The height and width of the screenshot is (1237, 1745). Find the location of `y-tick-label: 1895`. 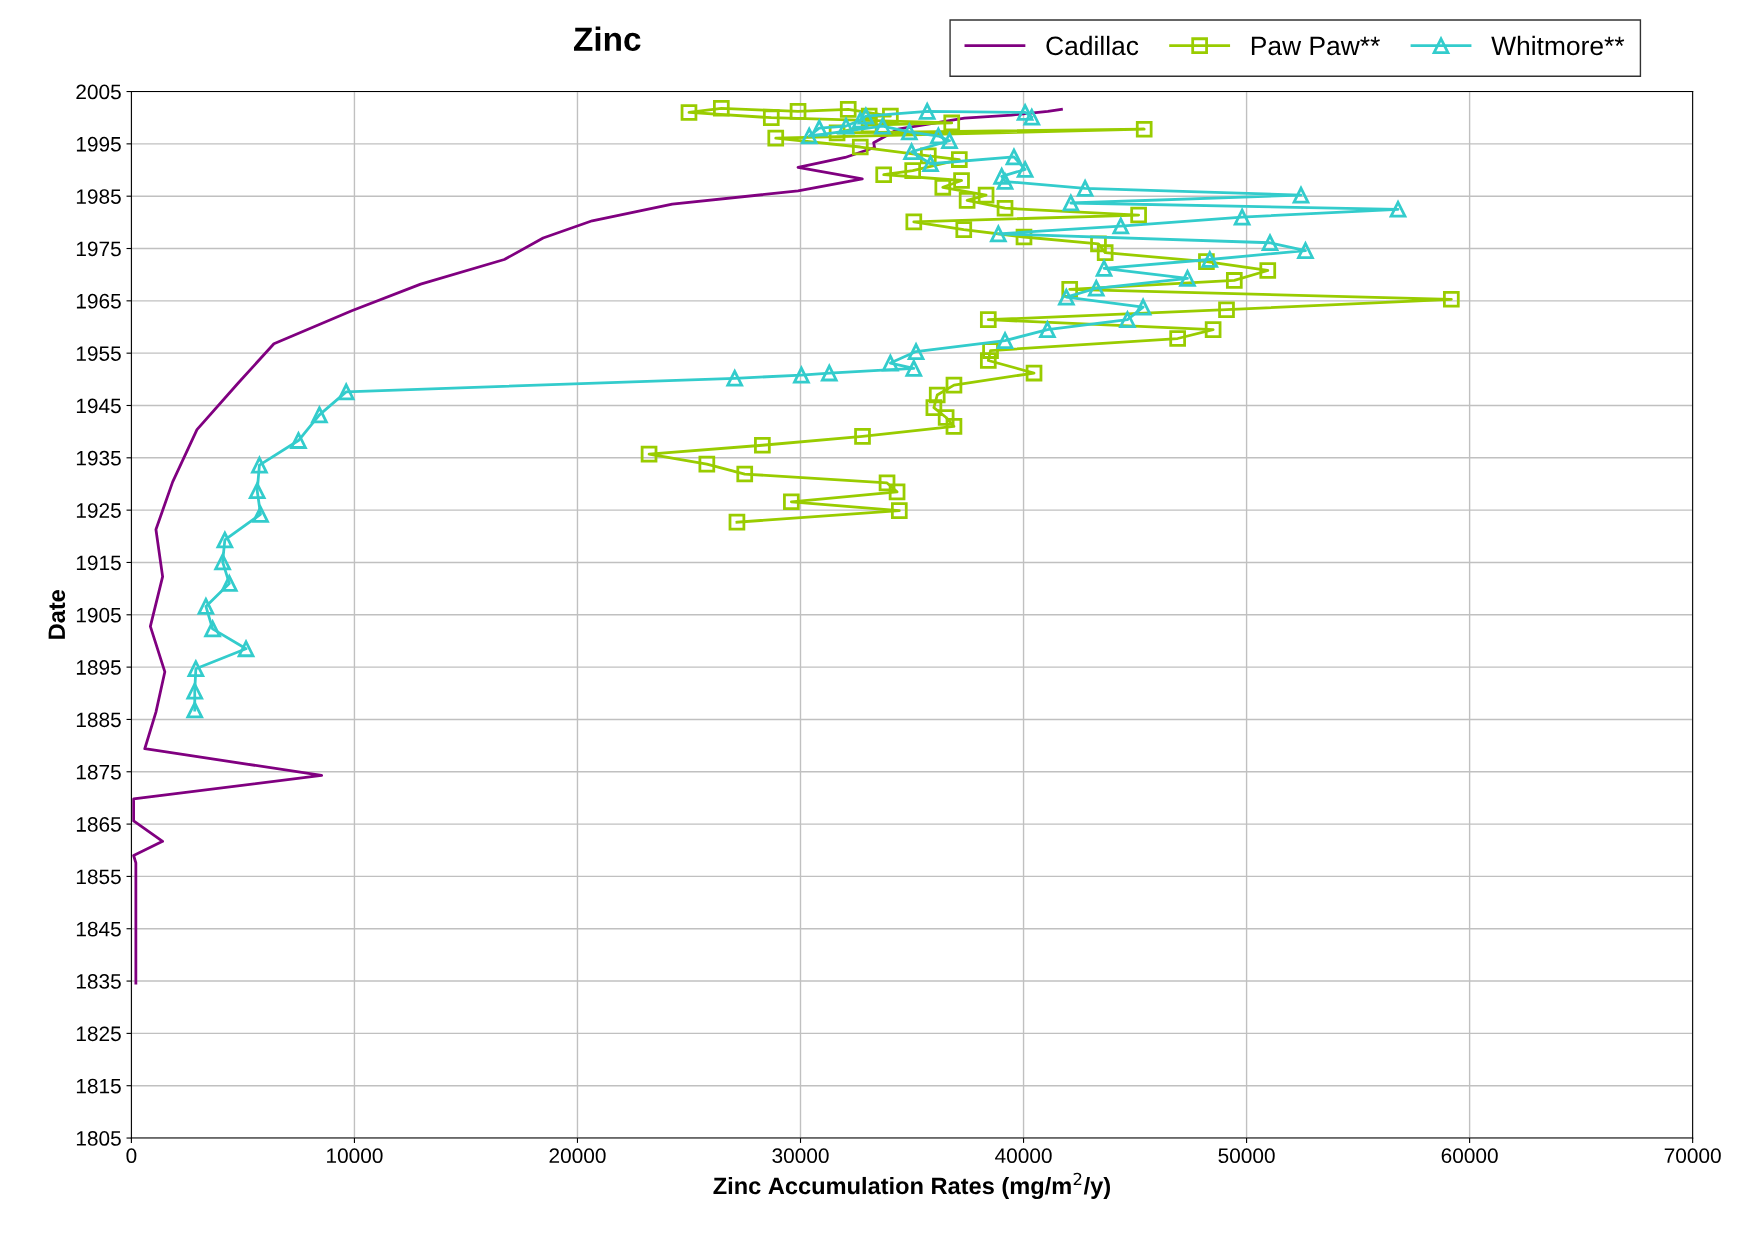

y-tick-label: 1895 is located at coordinates (98, 667).